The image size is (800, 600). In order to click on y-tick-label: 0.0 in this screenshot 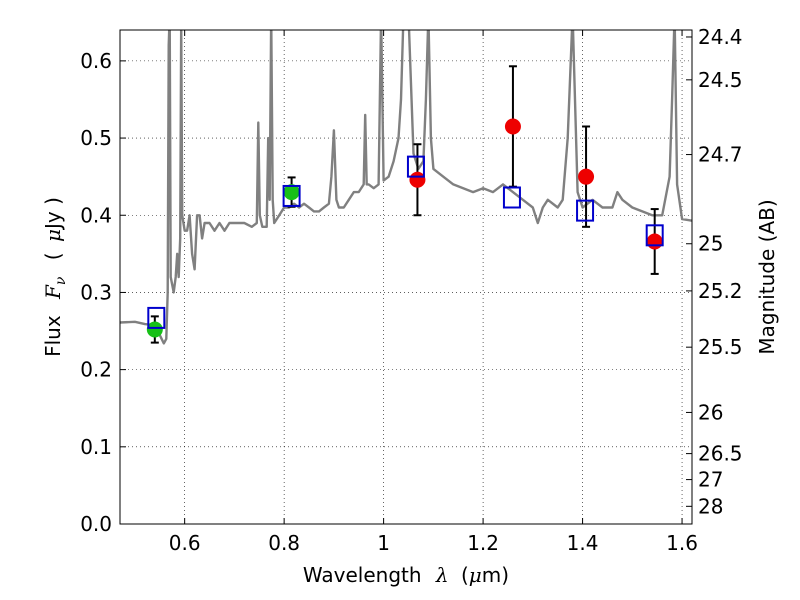, I will do `click(96, 524)`.